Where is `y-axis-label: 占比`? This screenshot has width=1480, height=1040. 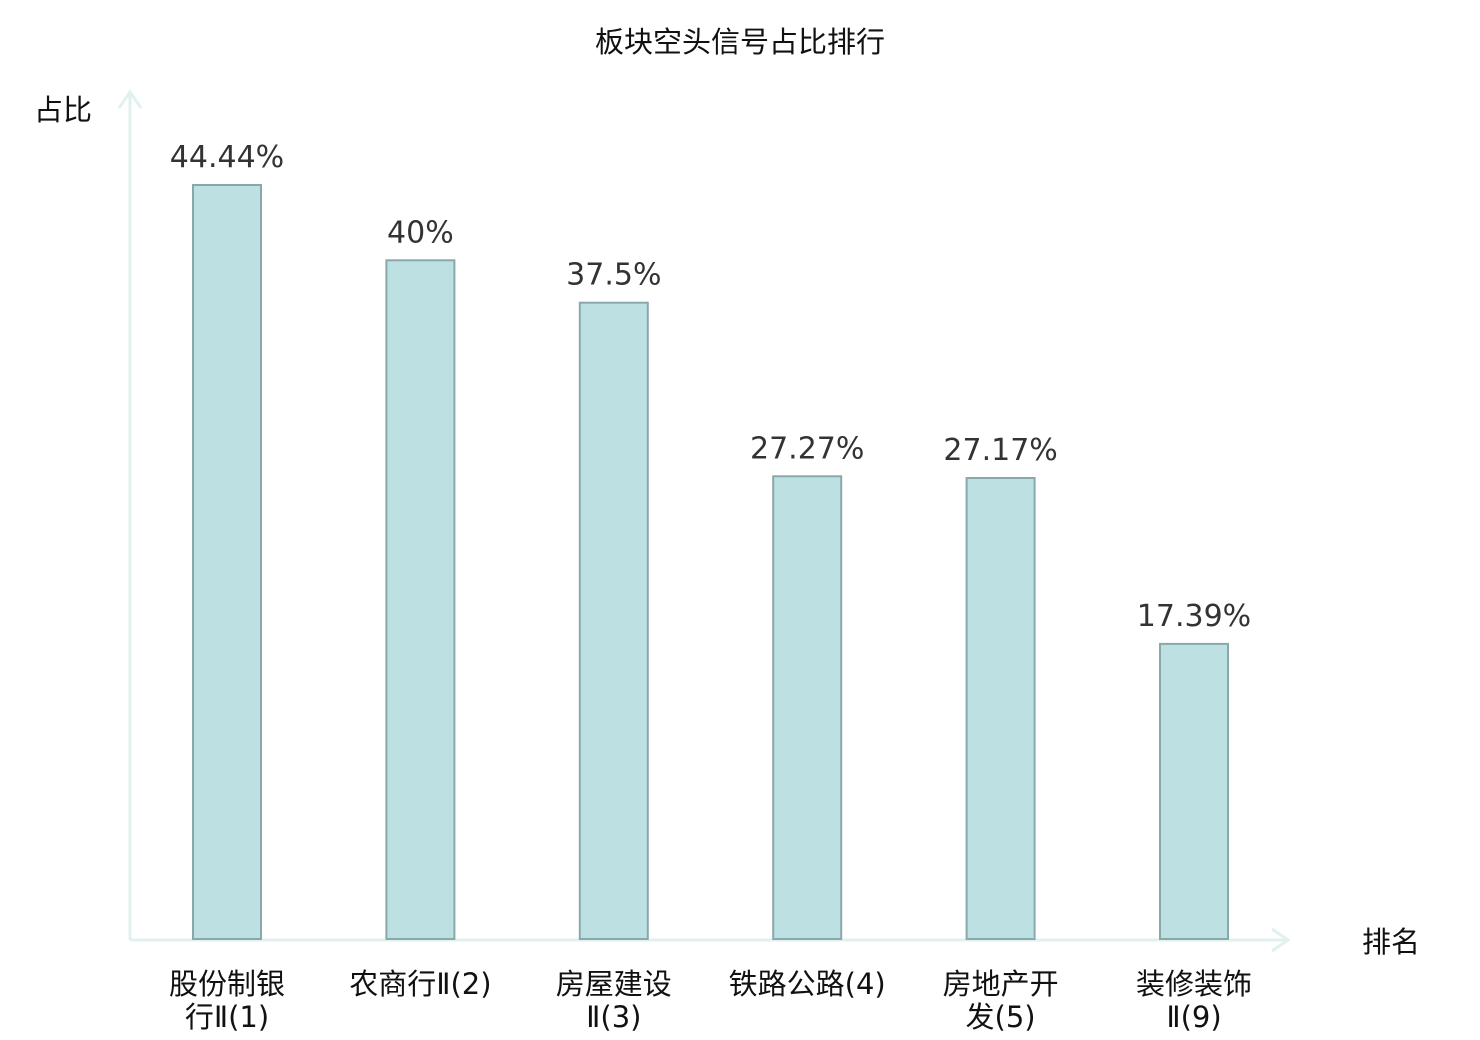
y-axis-label: 占比 is located at coordinates (63, 110).